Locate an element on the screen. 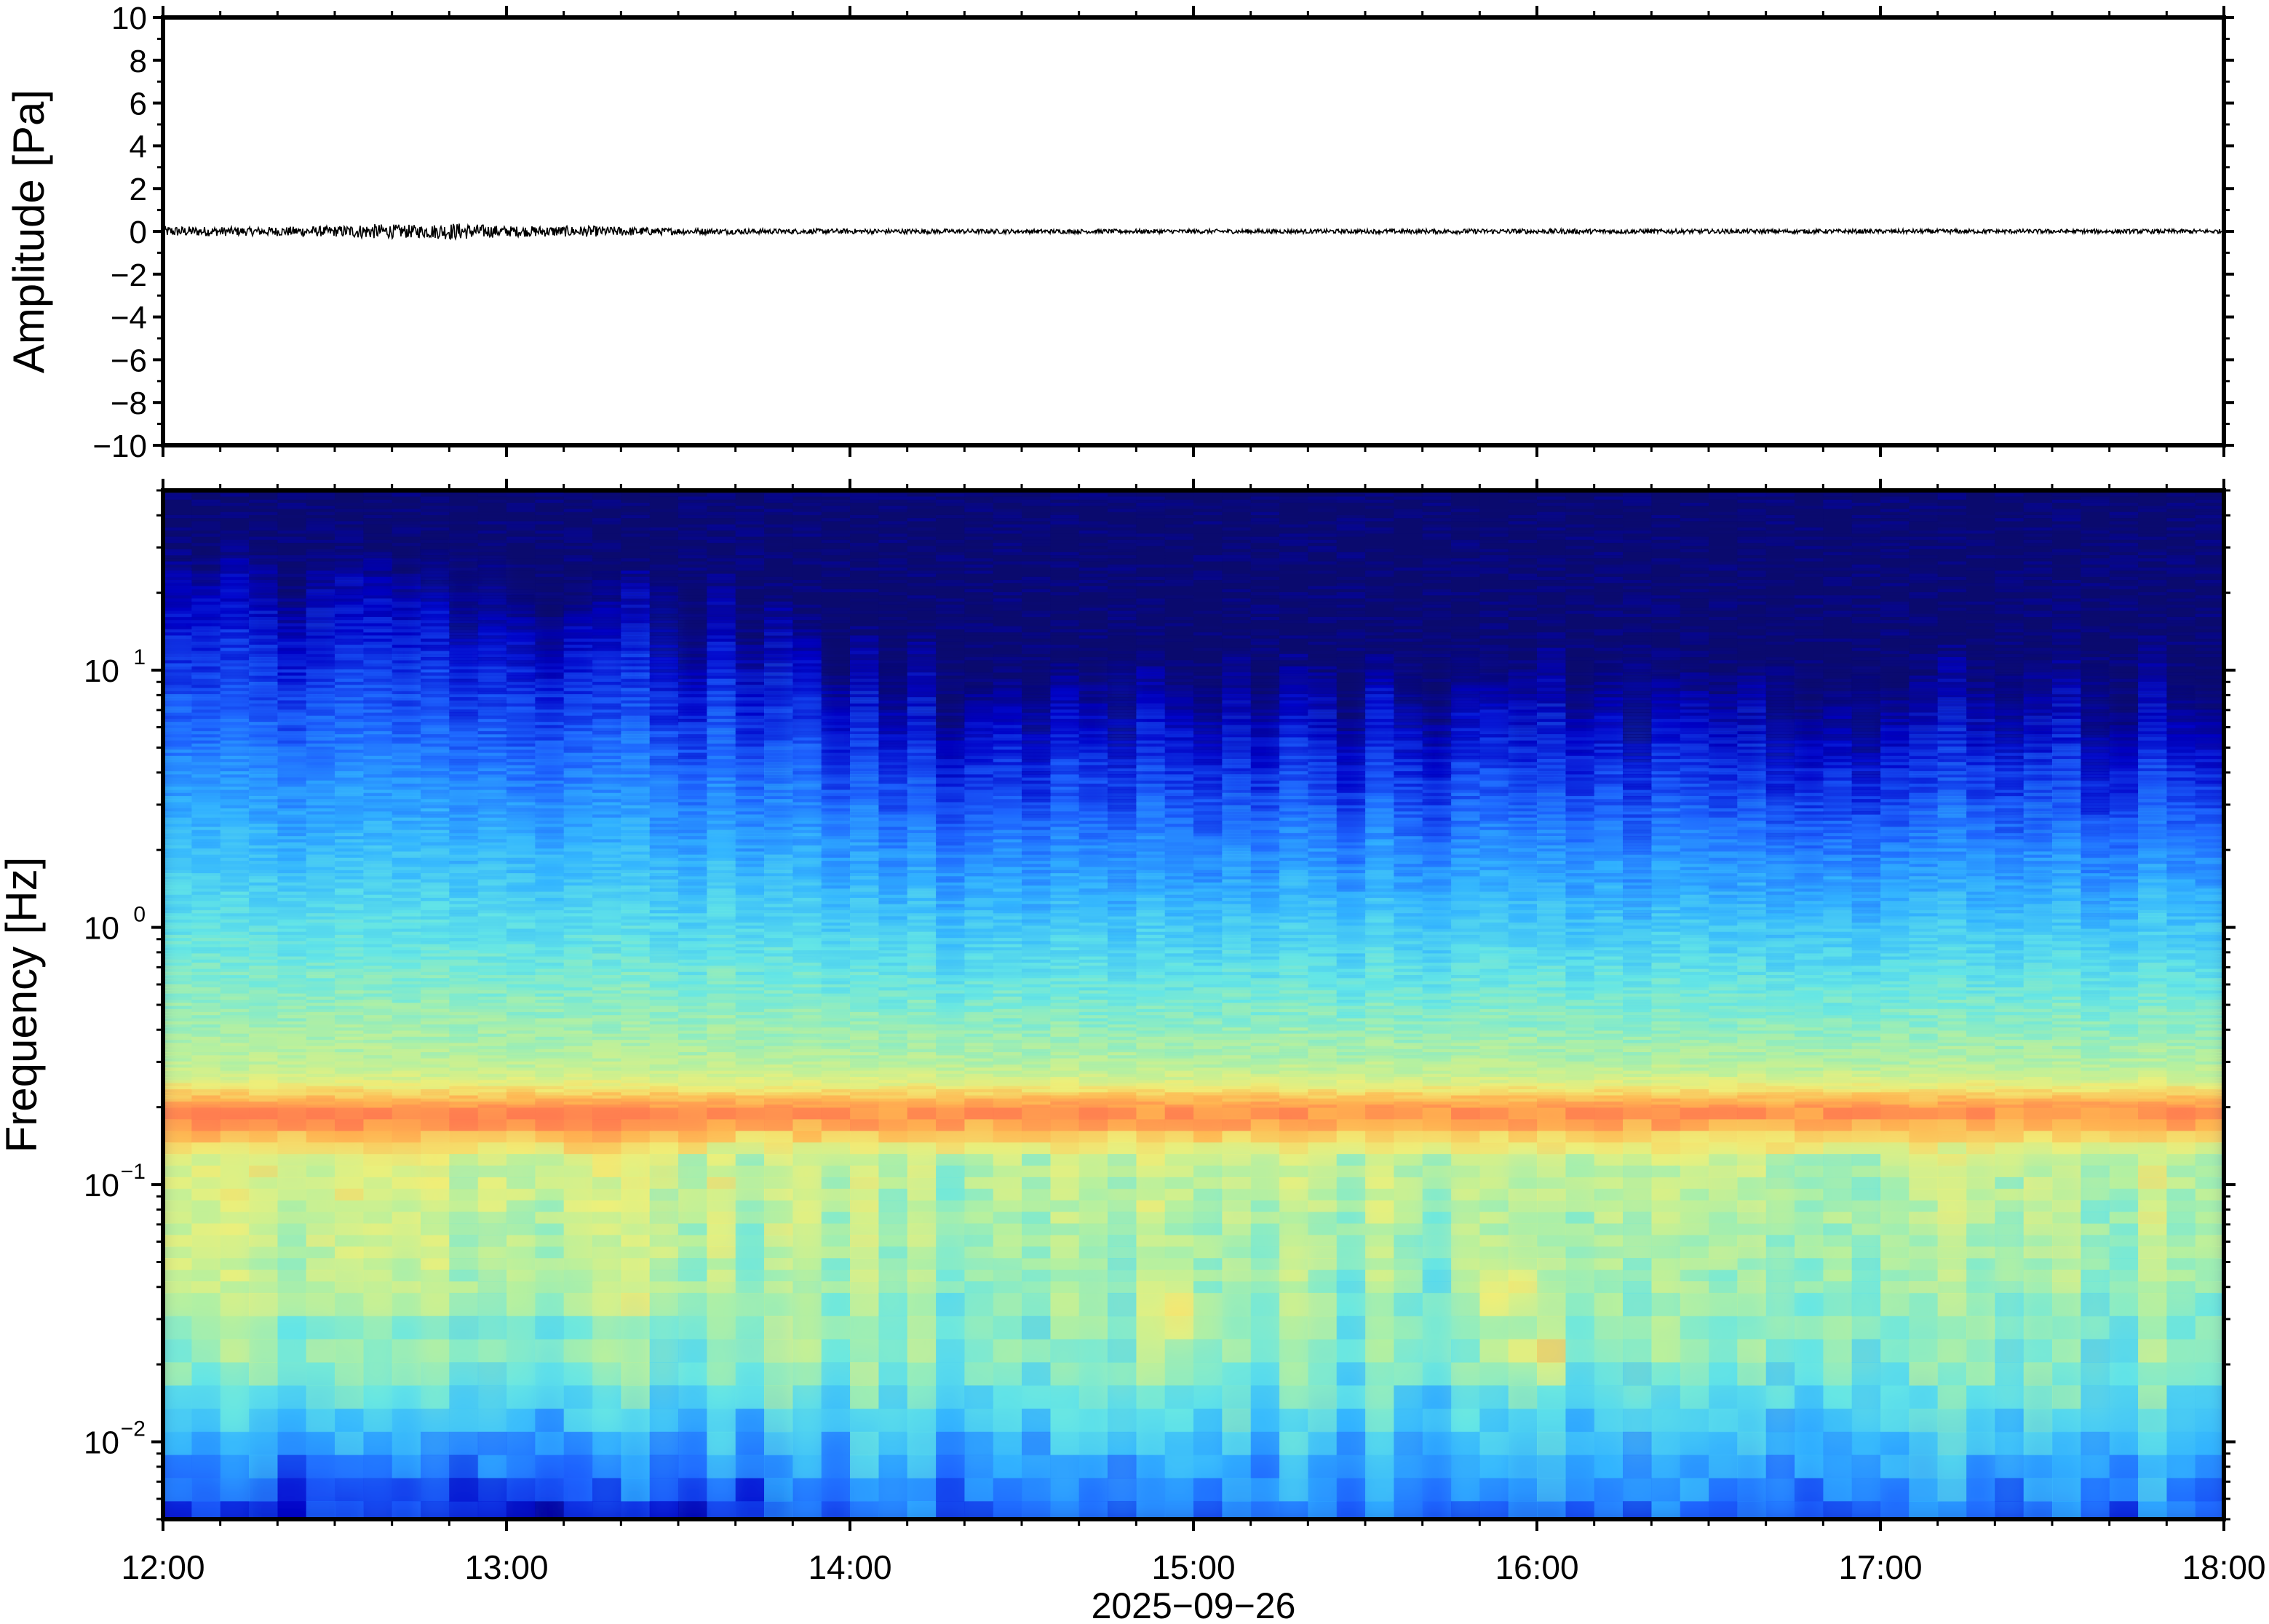  waveform-trace is located at coordinates (1193, 232).